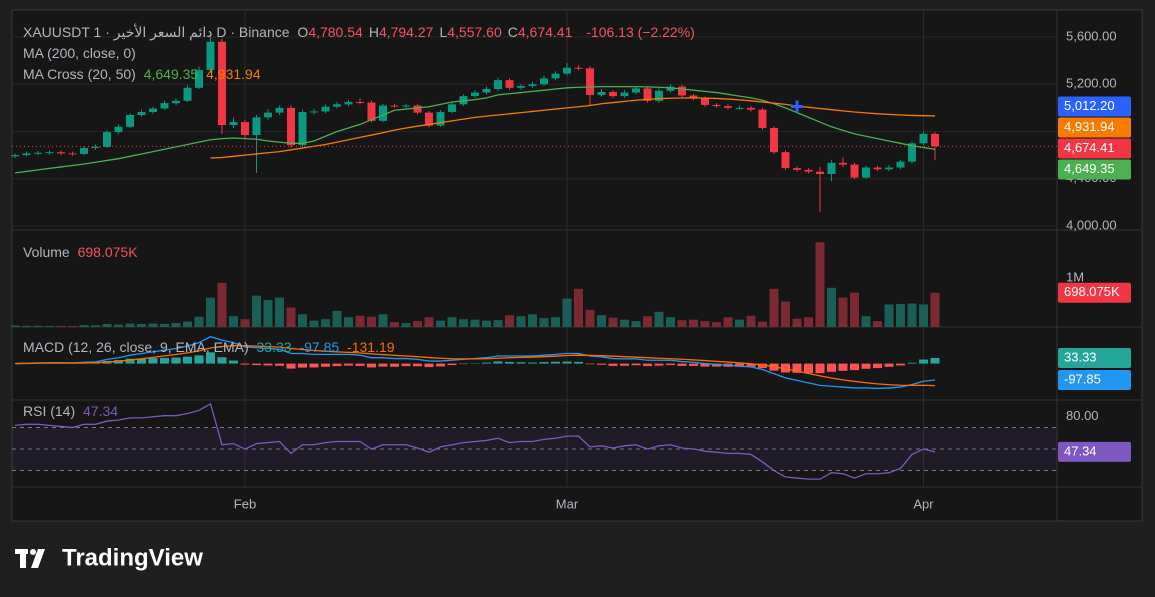 The height and width of the screenshot is (597, 1155). Describe the element at coordinates (335, 32) in the screenshot. I see `ohlc-value: 4,780.54` at that location.